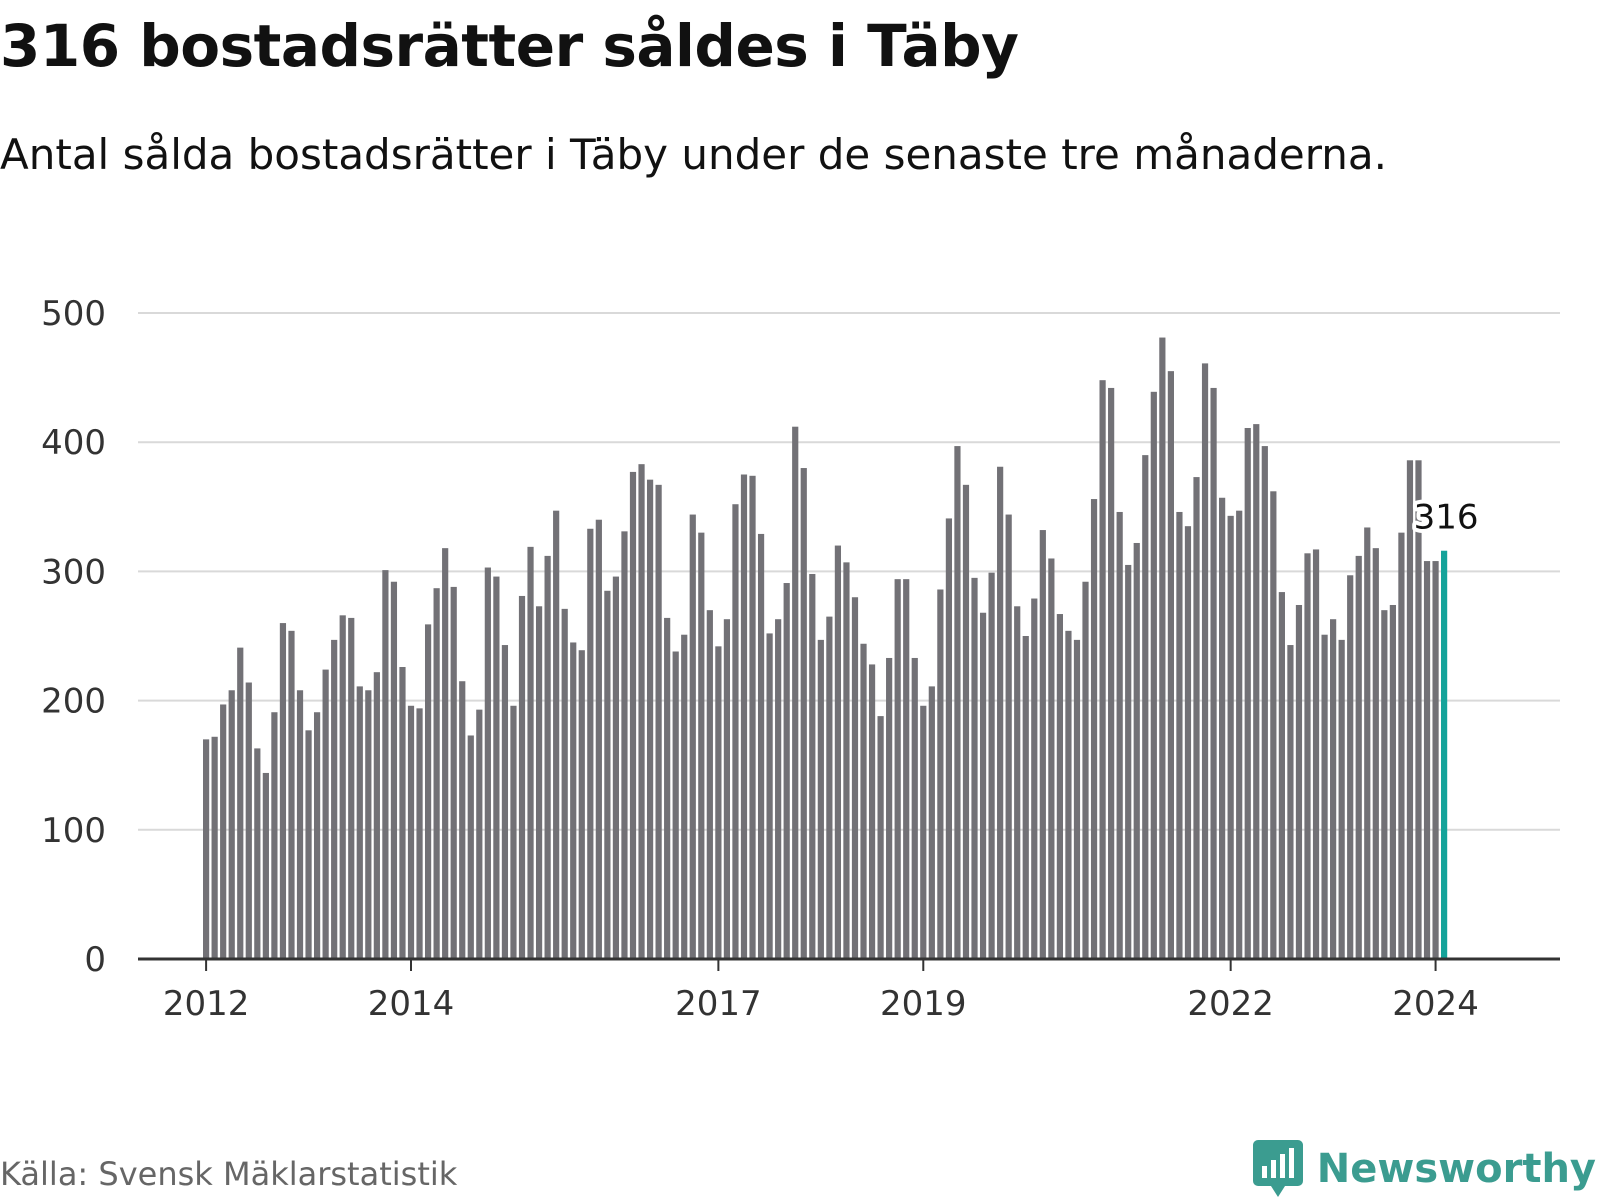 The image size is (1600, 1200). What do you see at coordinates (1230, 1004) in the screenshot?
I see `x-tick-label: 2022` at bounding box center [1230, 1004].